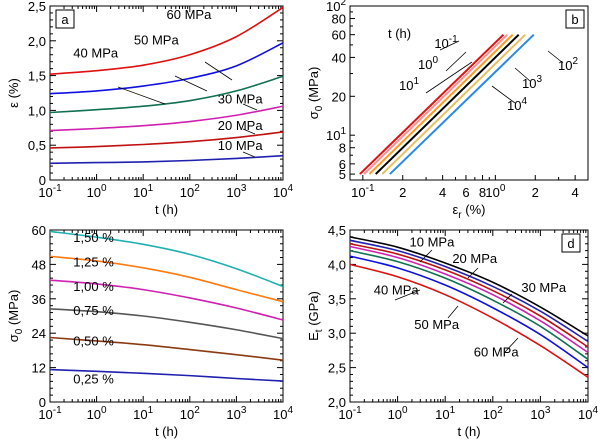  Describe the element at coordinates (15, 316) in the screenshot. I see `y-axis-label: σ0 (MPa)` at that location.